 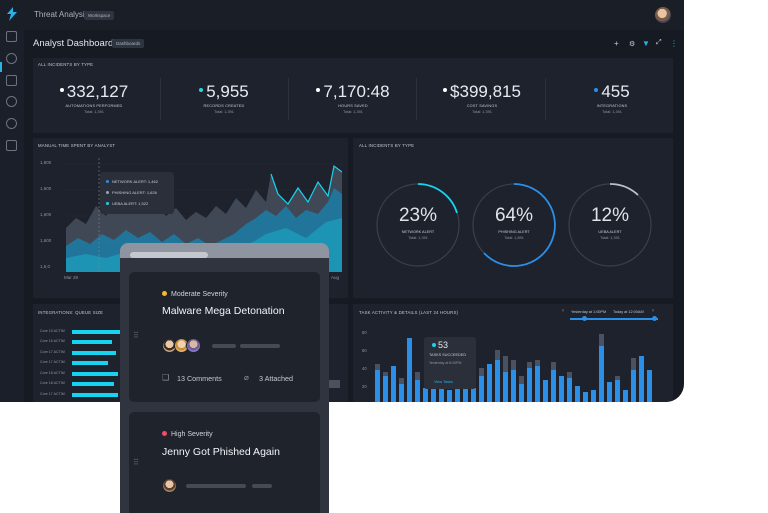 I want to click on placeholder-pill, so click(x=216, y=486).